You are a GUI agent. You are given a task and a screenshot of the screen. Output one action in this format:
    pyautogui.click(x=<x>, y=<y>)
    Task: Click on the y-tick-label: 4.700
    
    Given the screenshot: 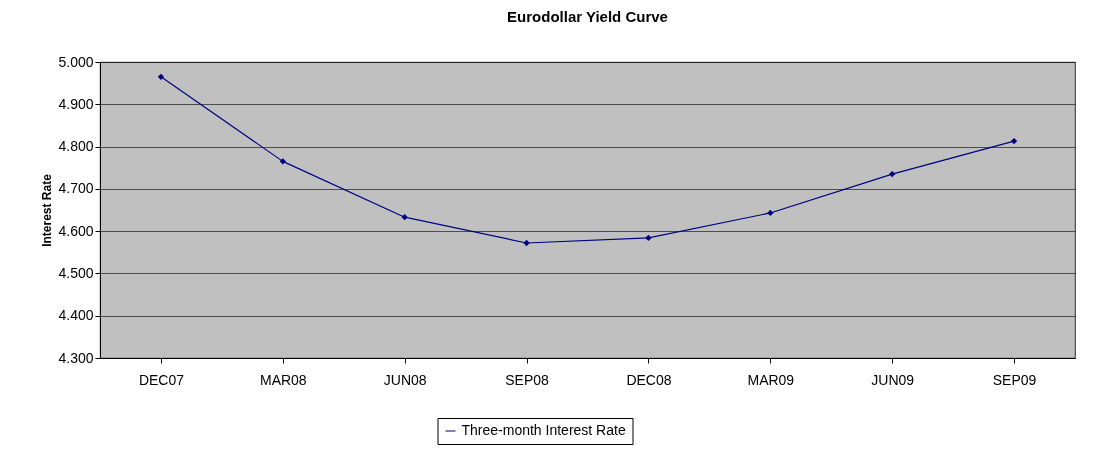 What is the action you would take?
    pyautogui.click(x=76, y=188)
    